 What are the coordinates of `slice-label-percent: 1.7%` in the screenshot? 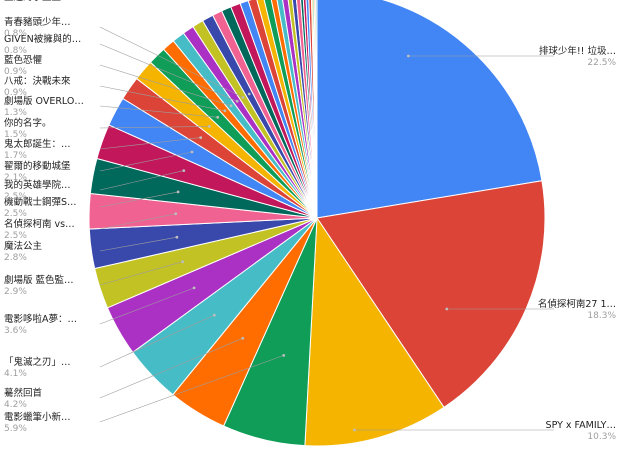 It's located at (15, 156).